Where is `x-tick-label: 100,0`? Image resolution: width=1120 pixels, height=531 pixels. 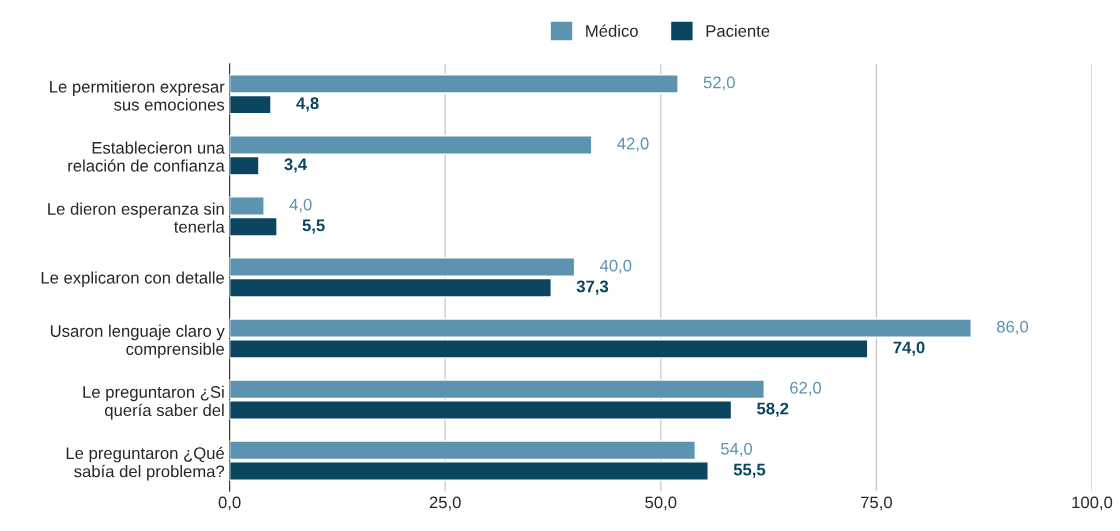 x-tick-label: 100,0 is located at coordinates (1092, 503).